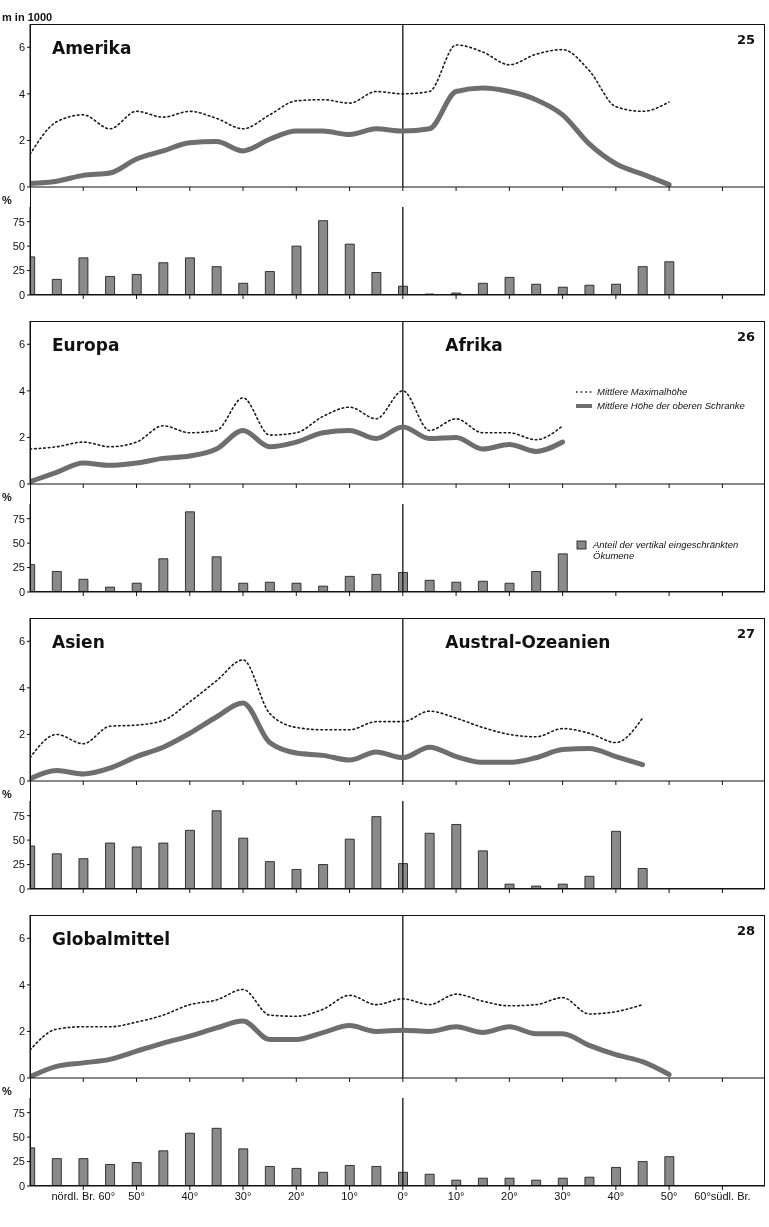  I want to click on annotation: 26, so click(745, 336).